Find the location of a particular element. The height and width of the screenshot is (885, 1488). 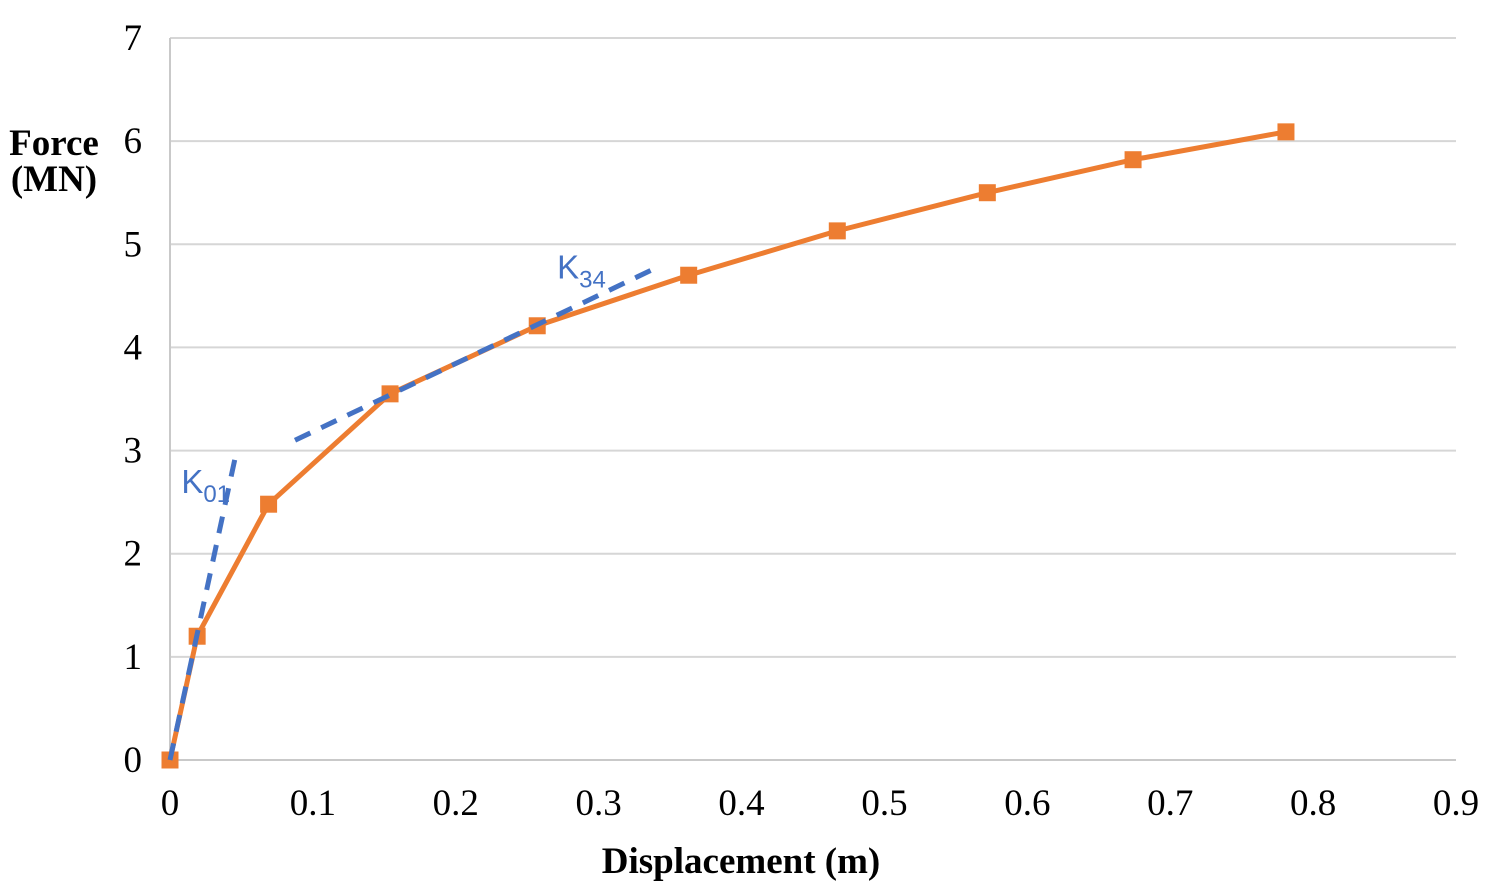

y-tick-label-3: 3 is located at coordinates (133, 451).